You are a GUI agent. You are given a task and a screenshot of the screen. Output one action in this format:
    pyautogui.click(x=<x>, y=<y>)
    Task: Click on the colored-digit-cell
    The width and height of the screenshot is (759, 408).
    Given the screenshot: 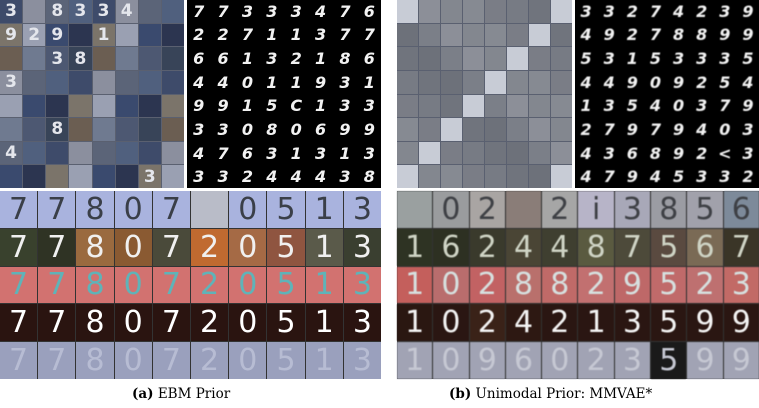 What is the action you would take?
    pyautogui.click(x=415, y=209)
    